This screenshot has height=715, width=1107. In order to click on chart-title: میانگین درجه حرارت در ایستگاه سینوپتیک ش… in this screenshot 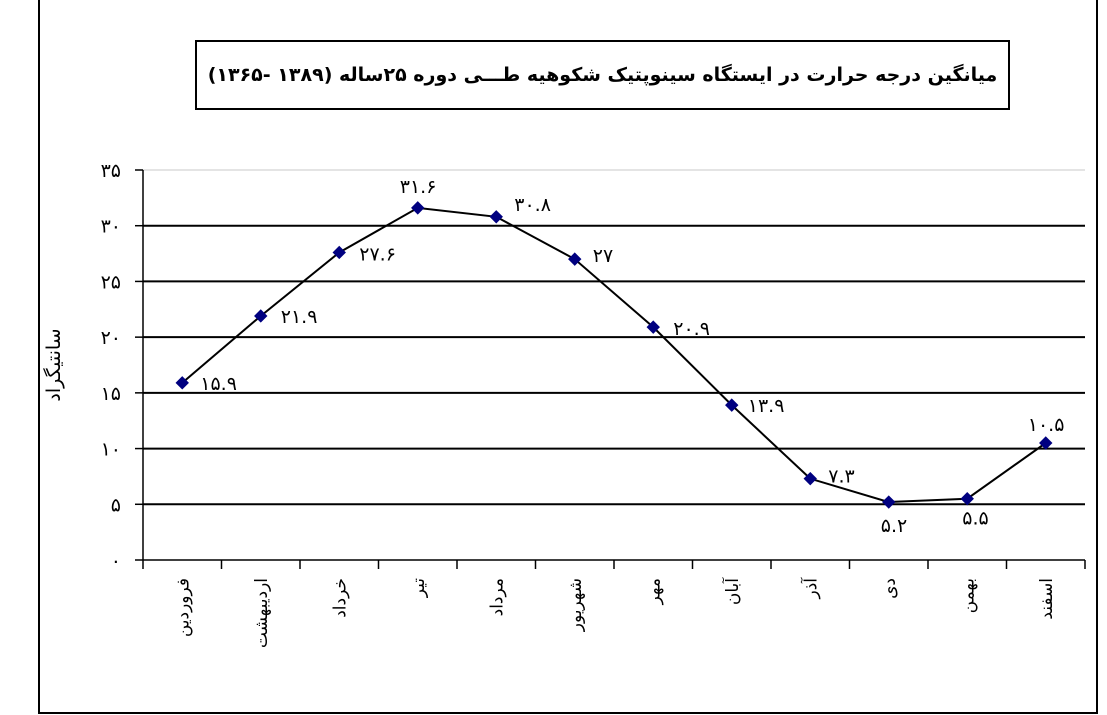, I will do `click(602, 75)`.